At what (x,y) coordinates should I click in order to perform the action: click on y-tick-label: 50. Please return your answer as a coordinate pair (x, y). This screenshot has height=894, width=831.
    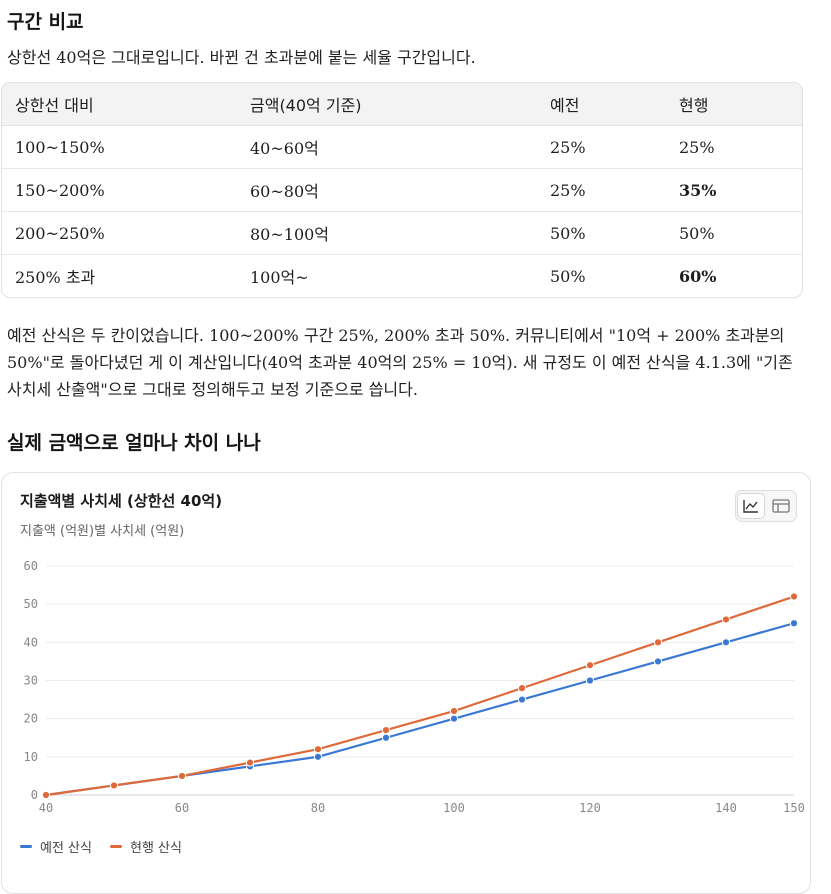
    Looking at the image, I should click on (31, 604).